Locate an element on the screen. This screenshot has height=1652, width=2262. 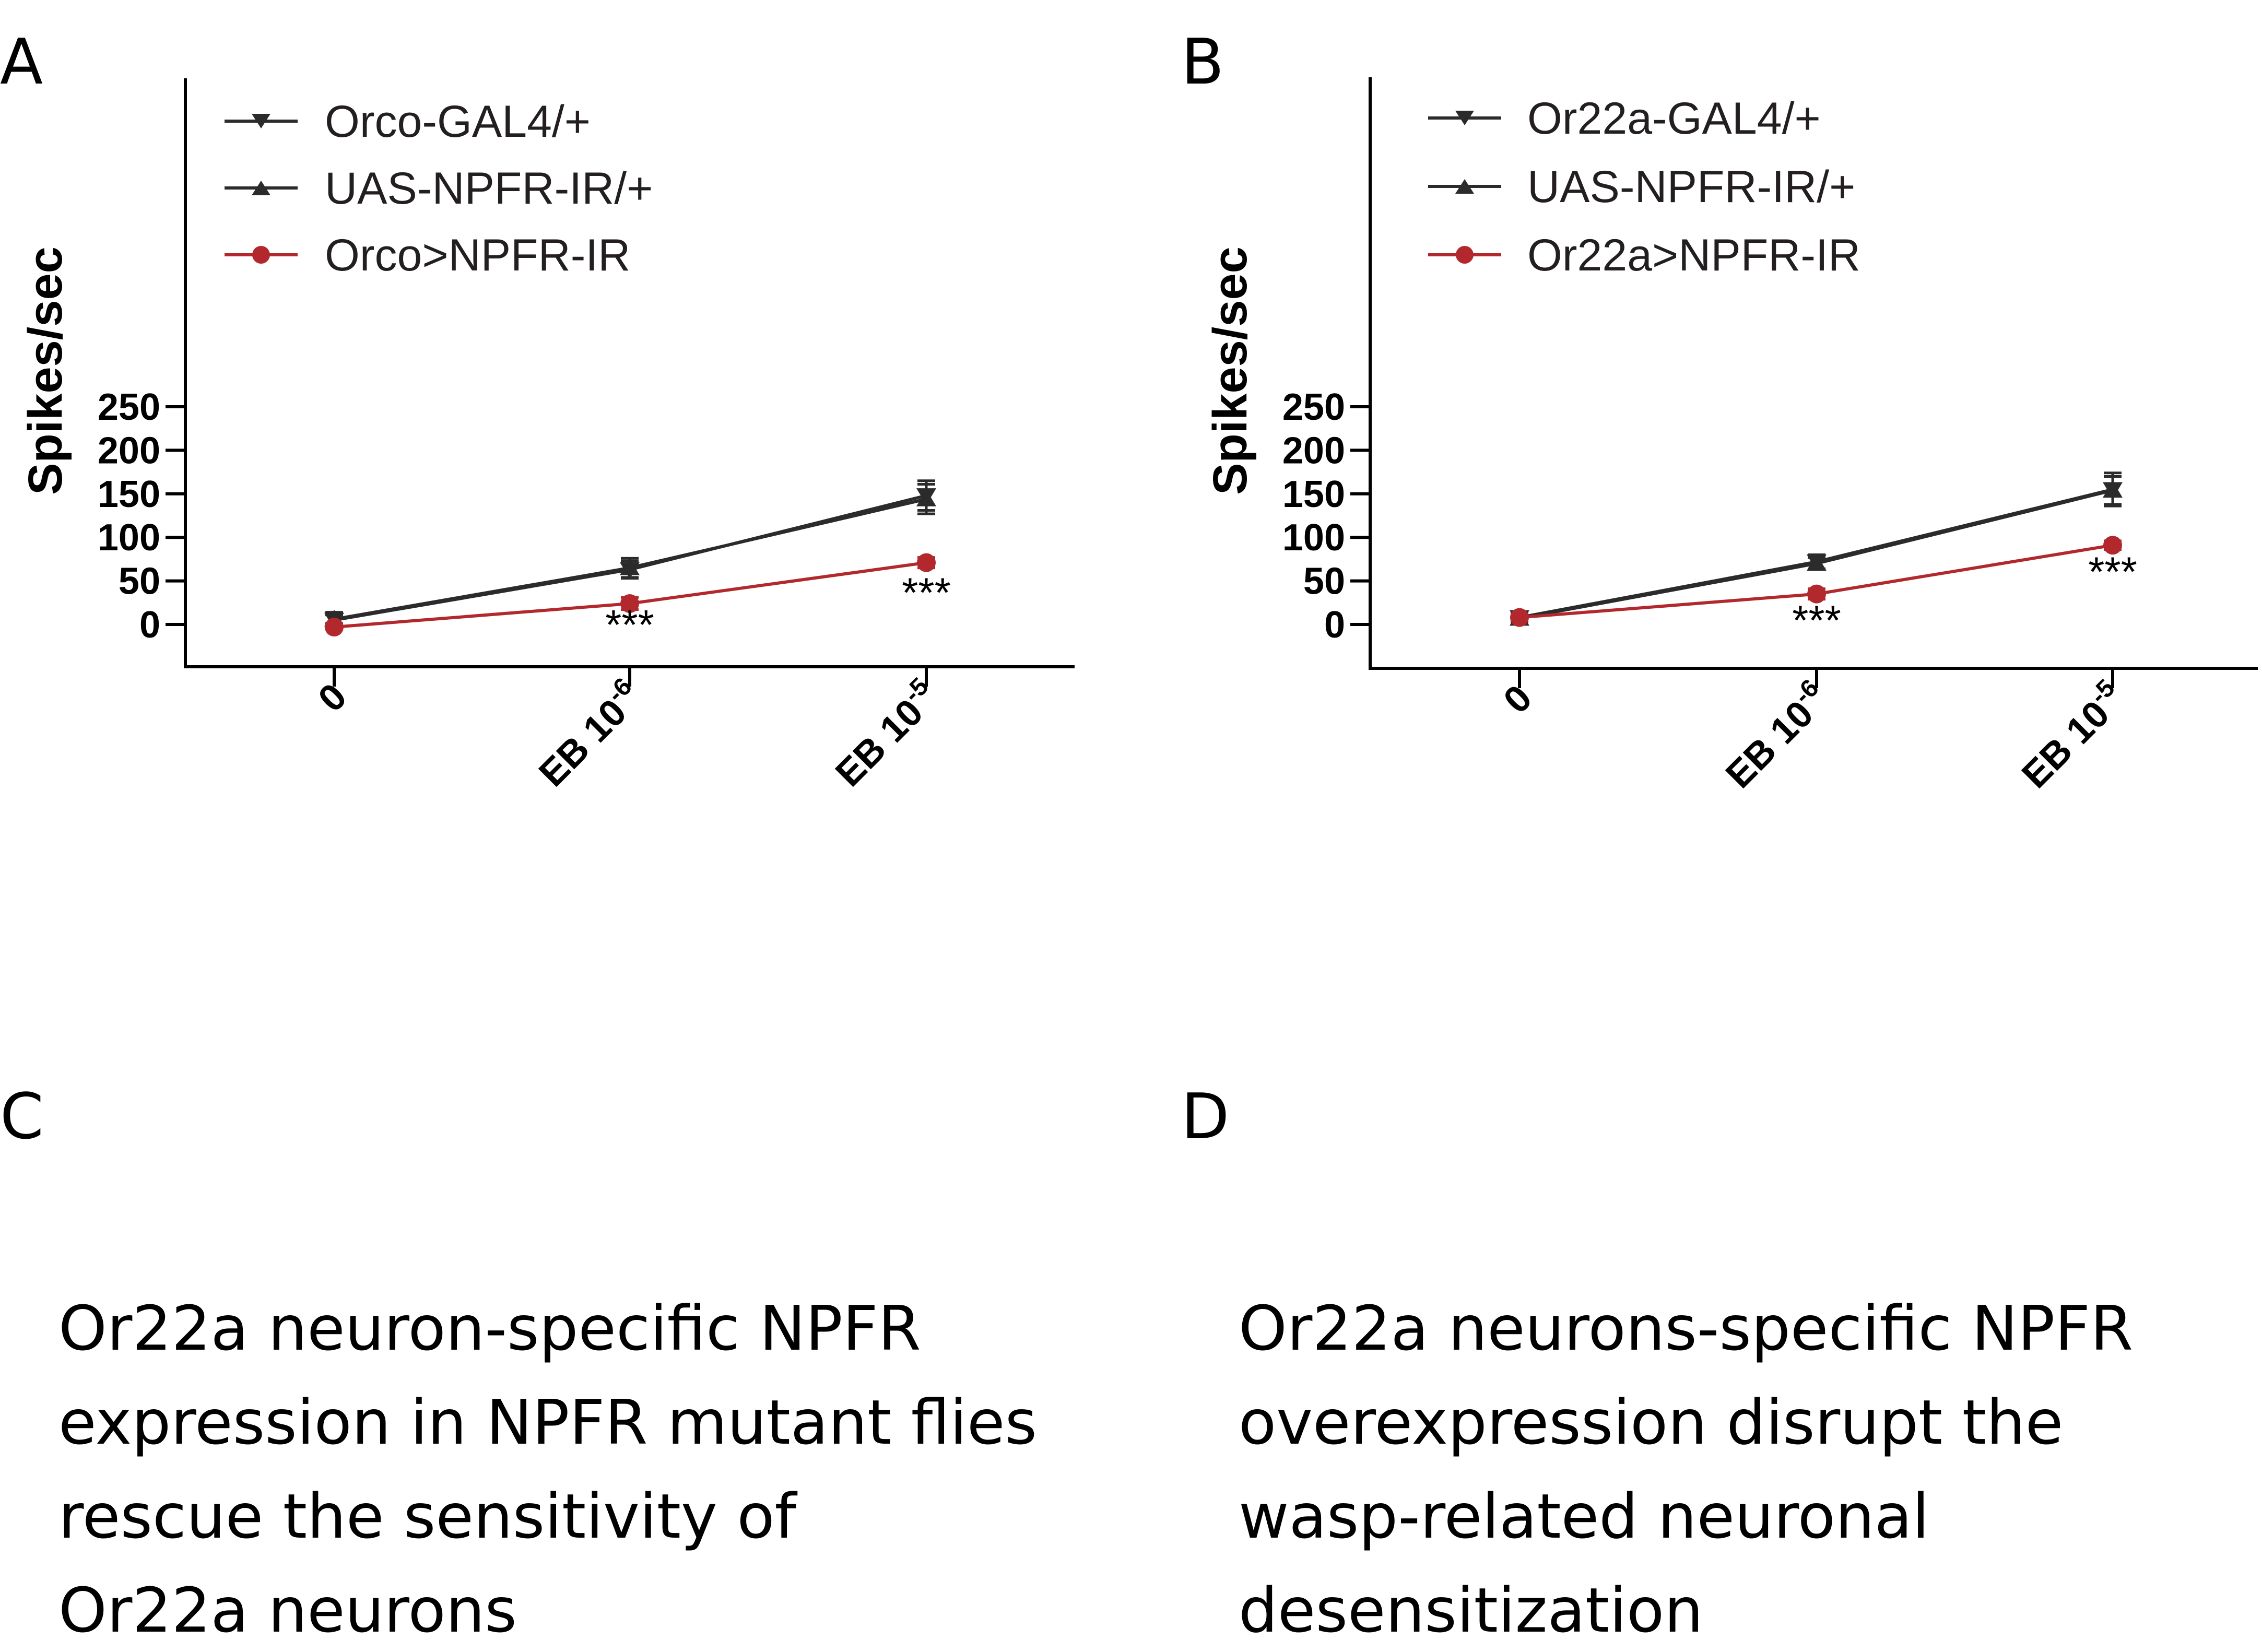
caption-line: overexpression disrupt the is located at coordinates (1651, 1422).